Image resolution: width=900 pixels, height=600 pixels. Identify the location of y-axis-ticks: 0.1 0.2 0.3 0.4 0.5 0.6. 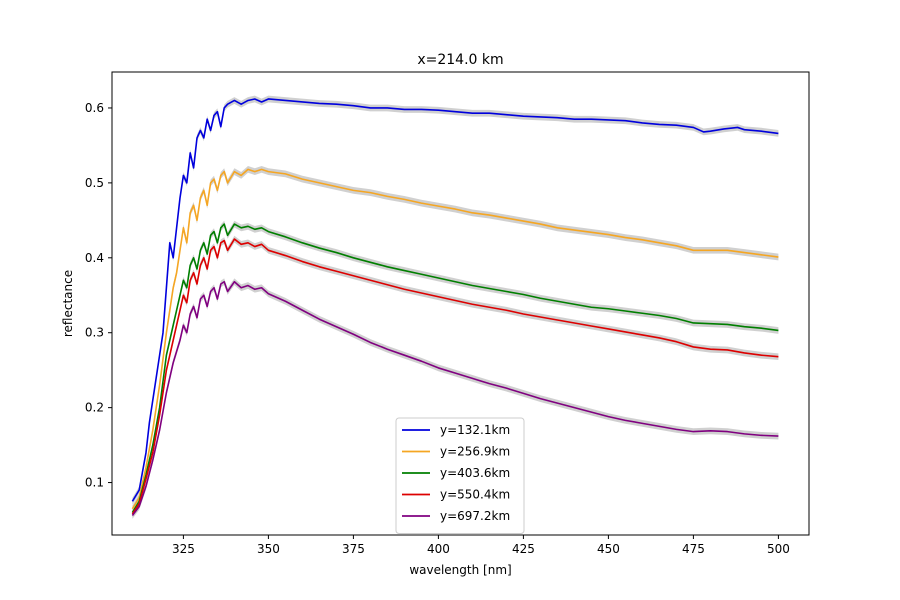
(98, 295).